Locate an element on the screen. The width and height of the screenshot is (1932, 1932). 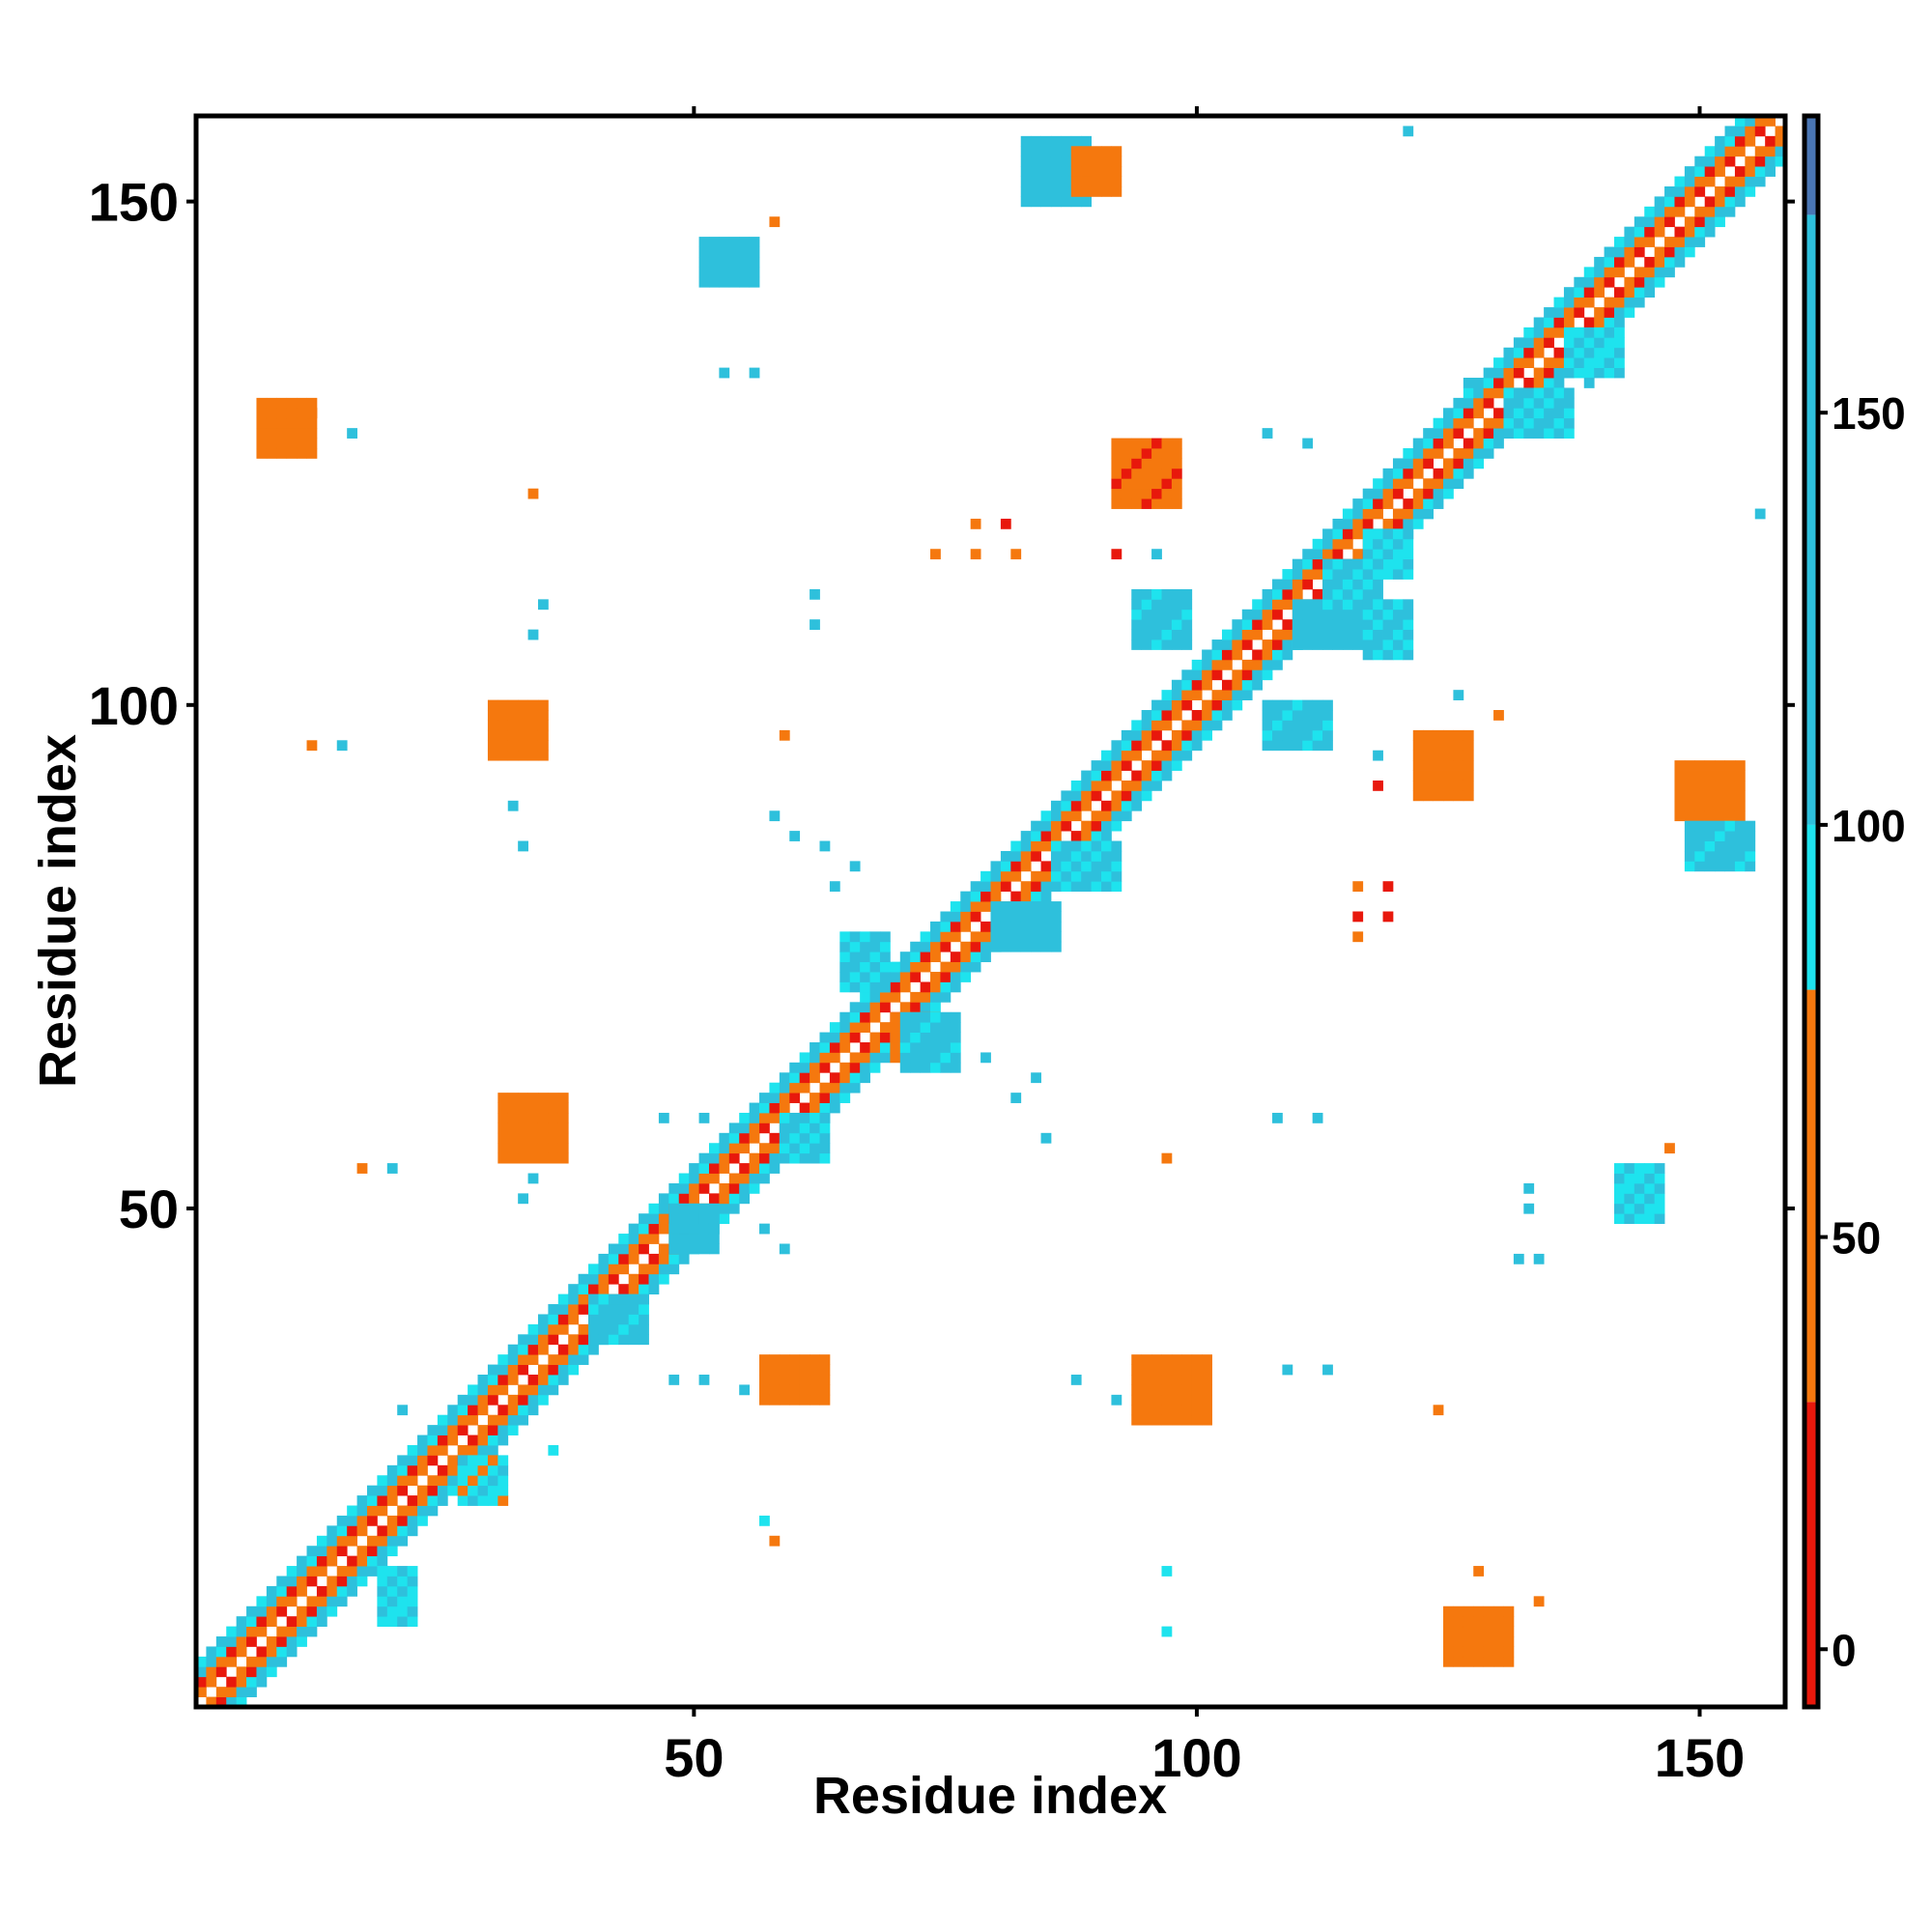
y-axis-label: Residue index is located at coordinates (58, 911).